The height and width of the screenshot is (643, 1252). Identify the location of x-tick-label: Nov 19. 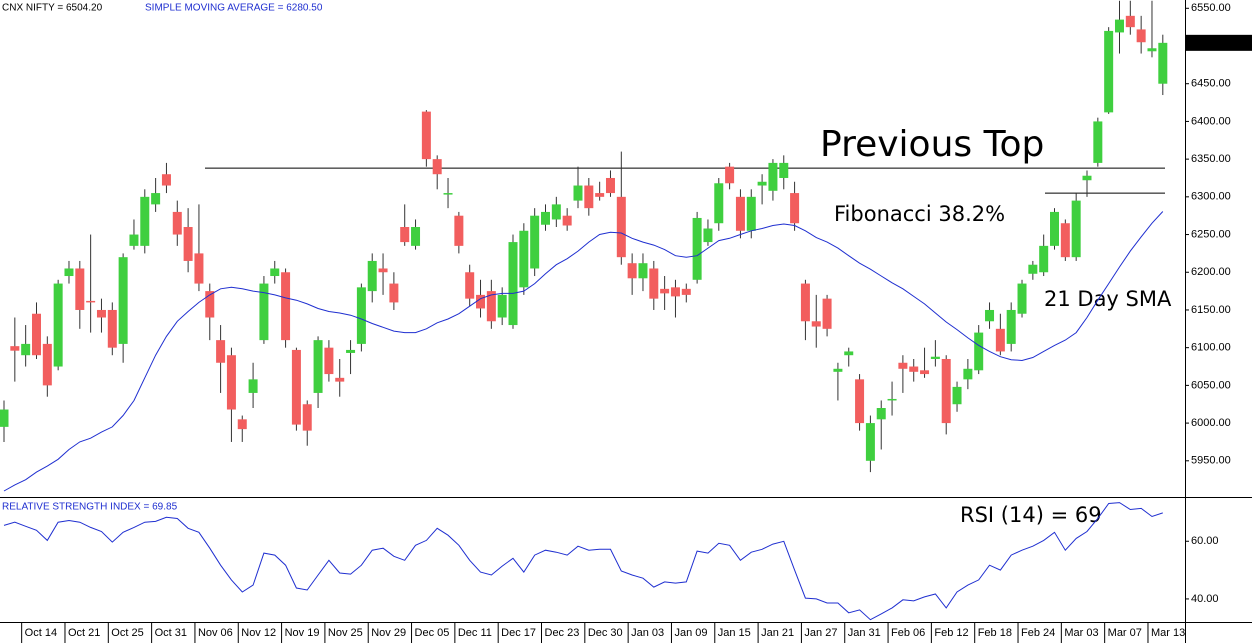
(302, 633).